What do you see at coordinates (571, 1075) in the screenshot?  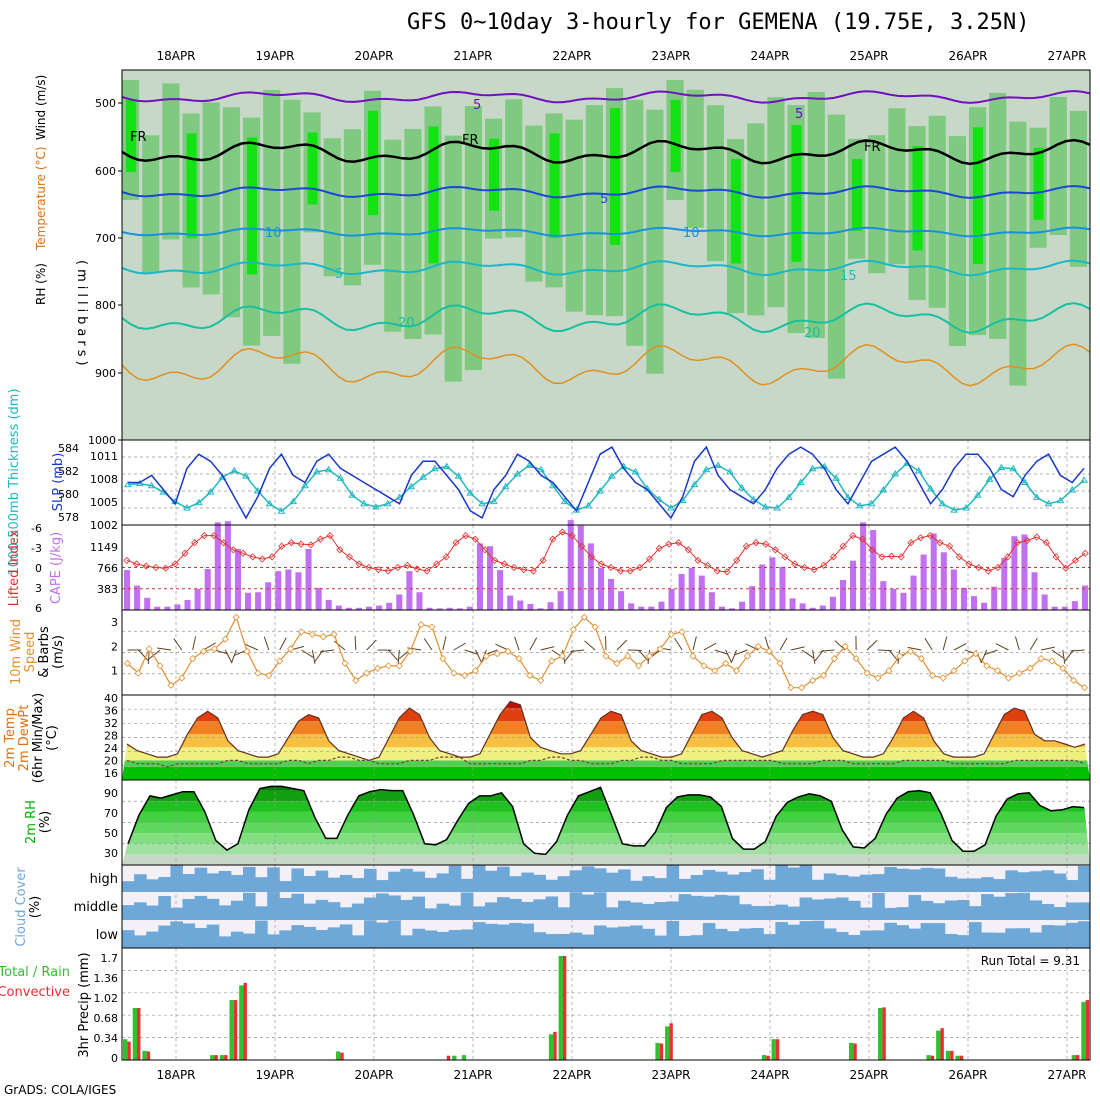 I see `date-label-bottom: 22APR` at bounding box center [571, 1075].